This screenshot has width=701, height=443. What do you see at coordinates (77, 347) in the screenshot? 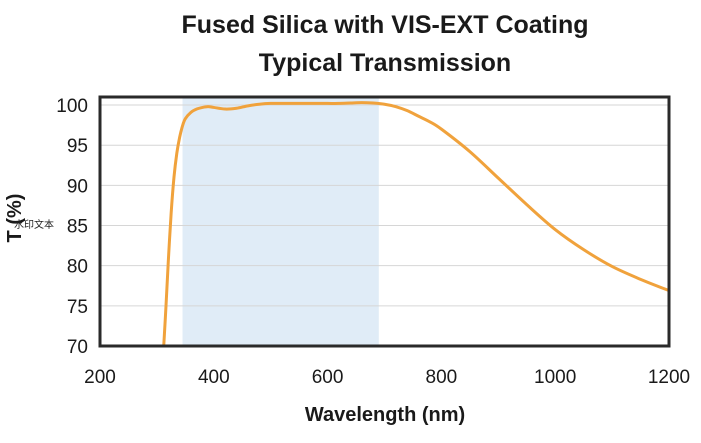
I see `y-tick-70: 70` at bounding box center [77, 347].